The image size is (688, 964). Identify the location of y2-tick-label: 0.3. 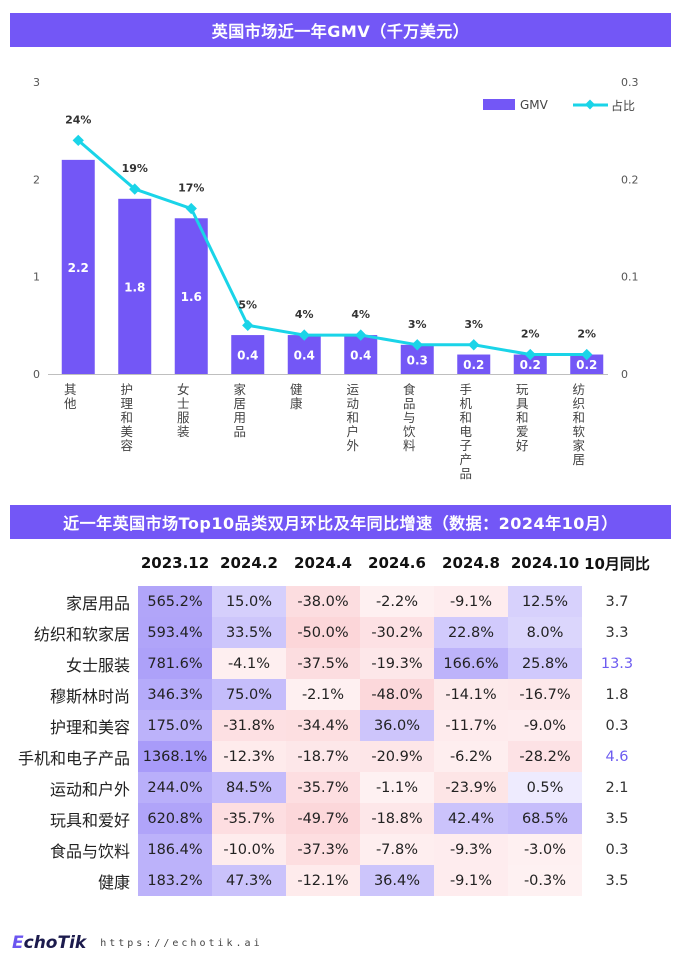
(630, 82).